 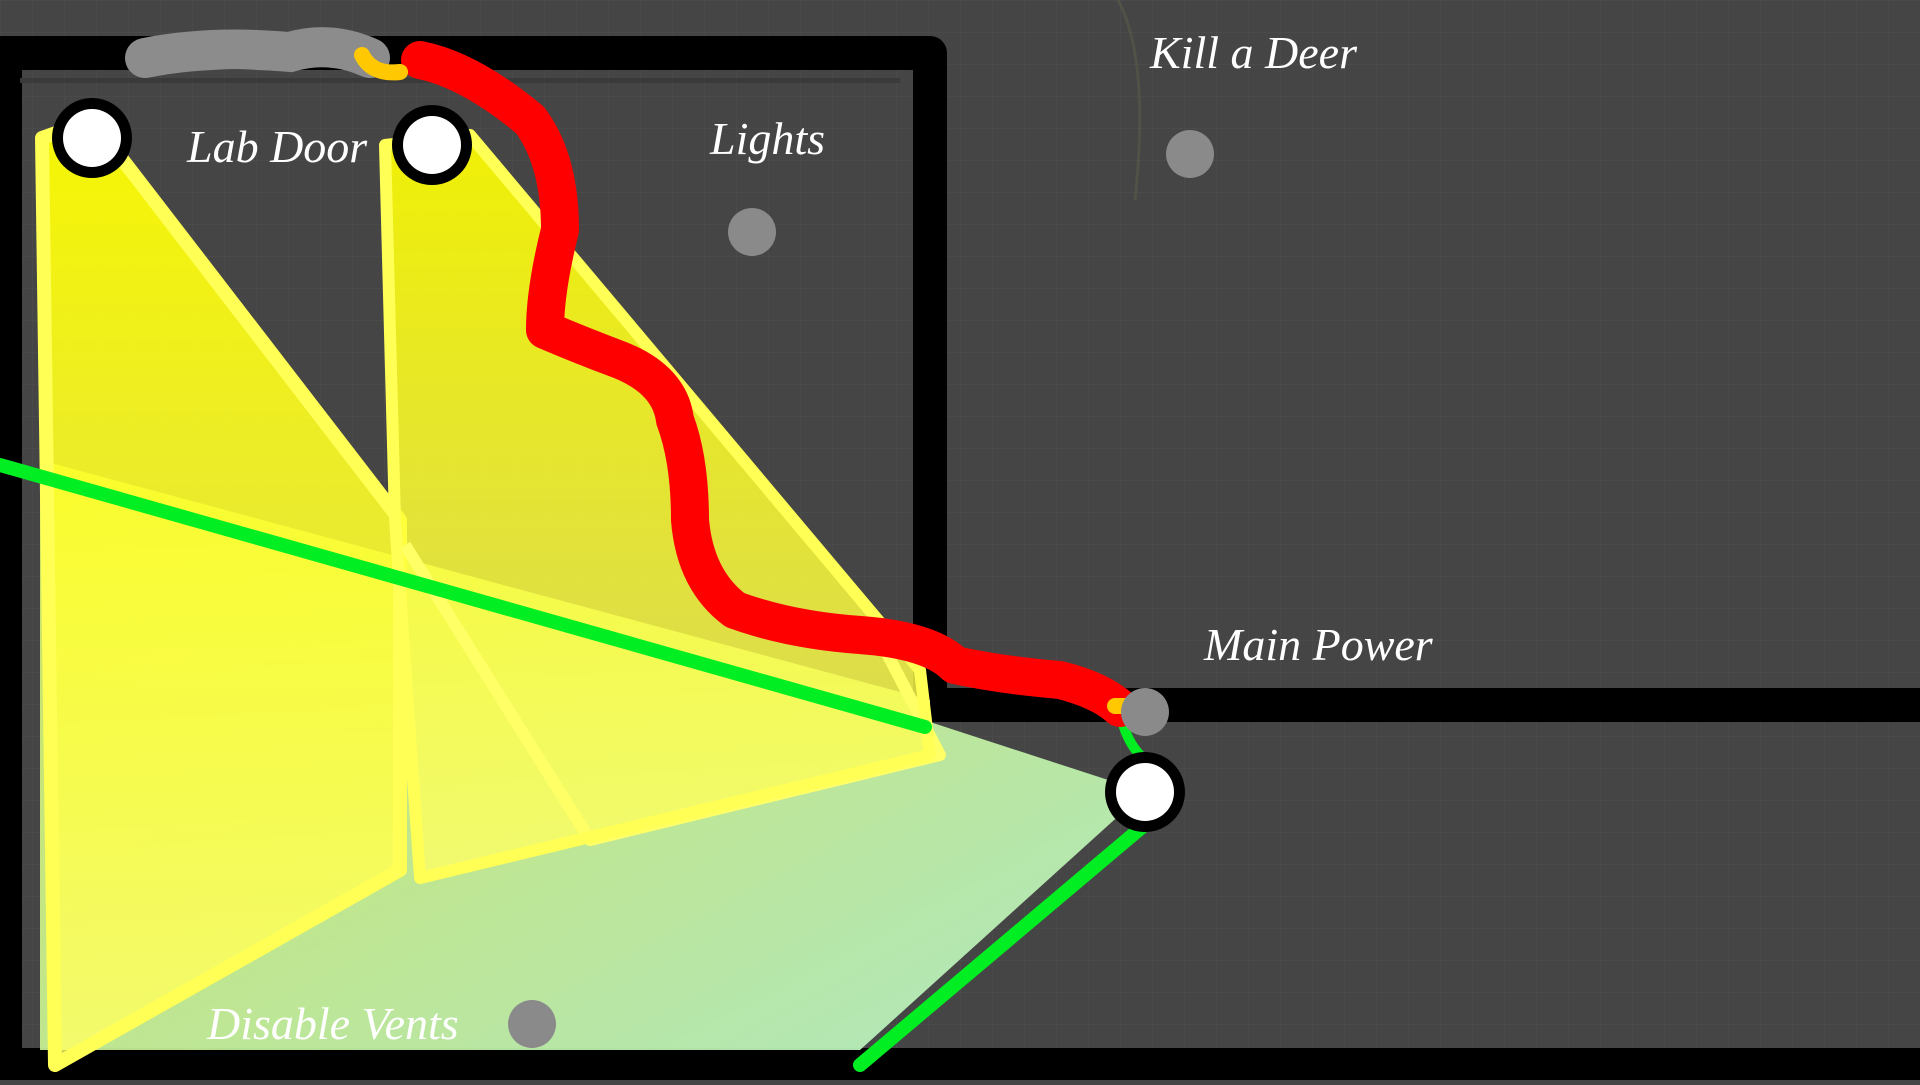 I want to click on sight-line-lower, so click(x=1004, y=943).